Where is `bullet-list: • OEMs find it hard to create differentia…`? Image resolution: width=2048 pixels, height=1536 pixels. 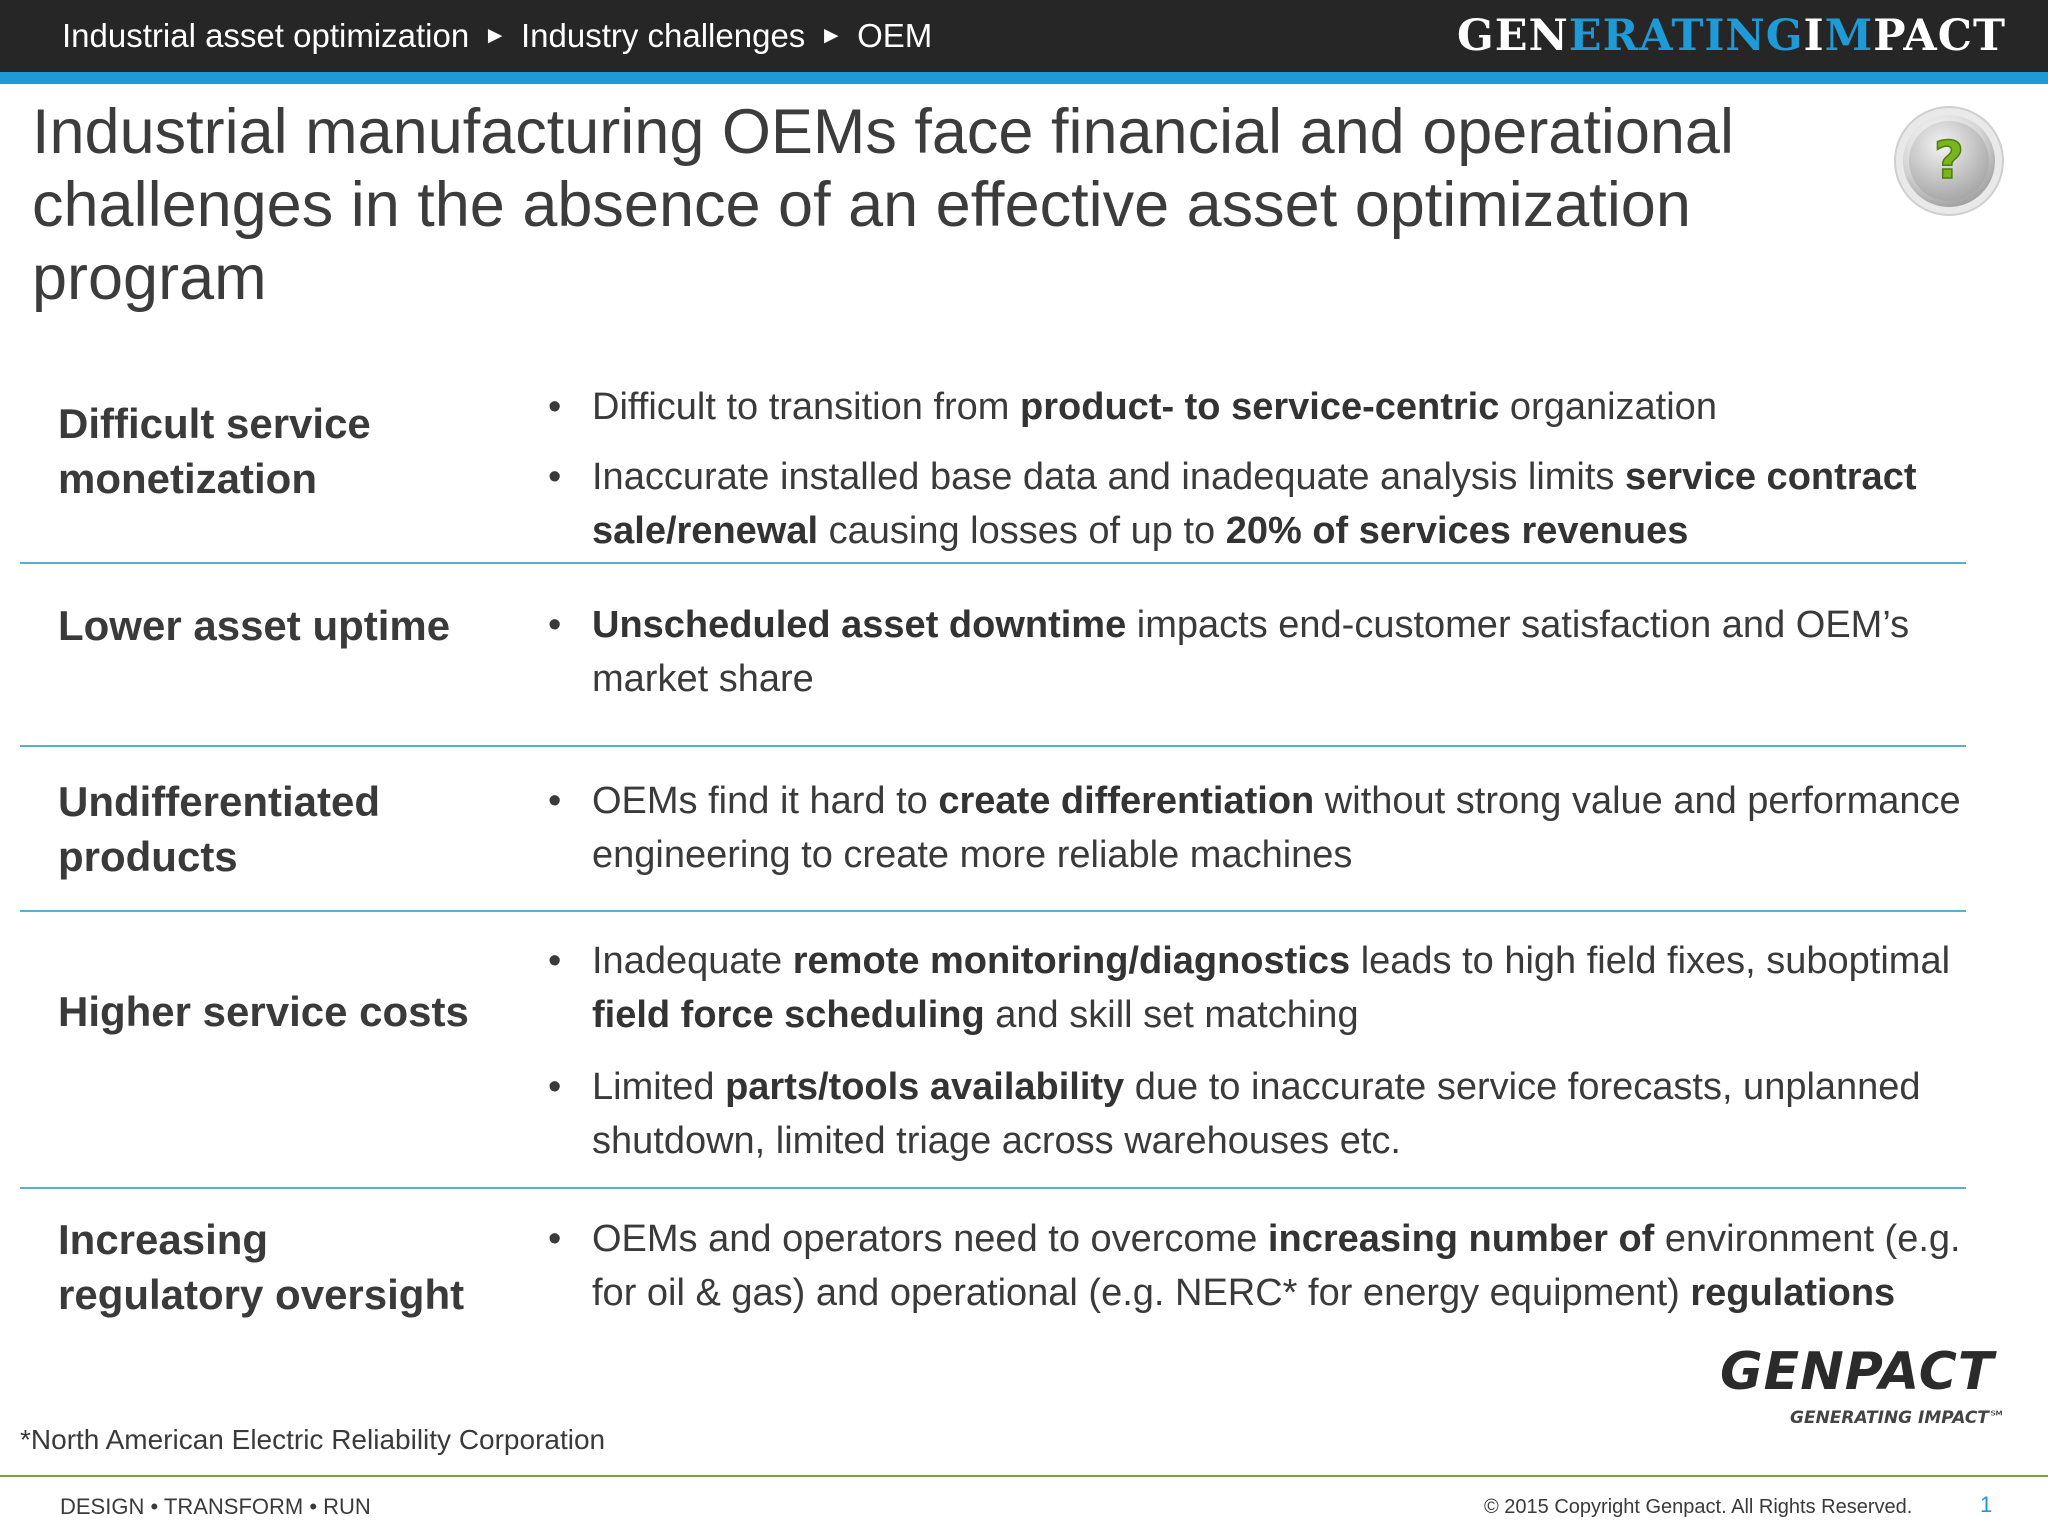
bullet-list: • OEMs find it hard to create differentia… is located at coordinates (1266, 828).